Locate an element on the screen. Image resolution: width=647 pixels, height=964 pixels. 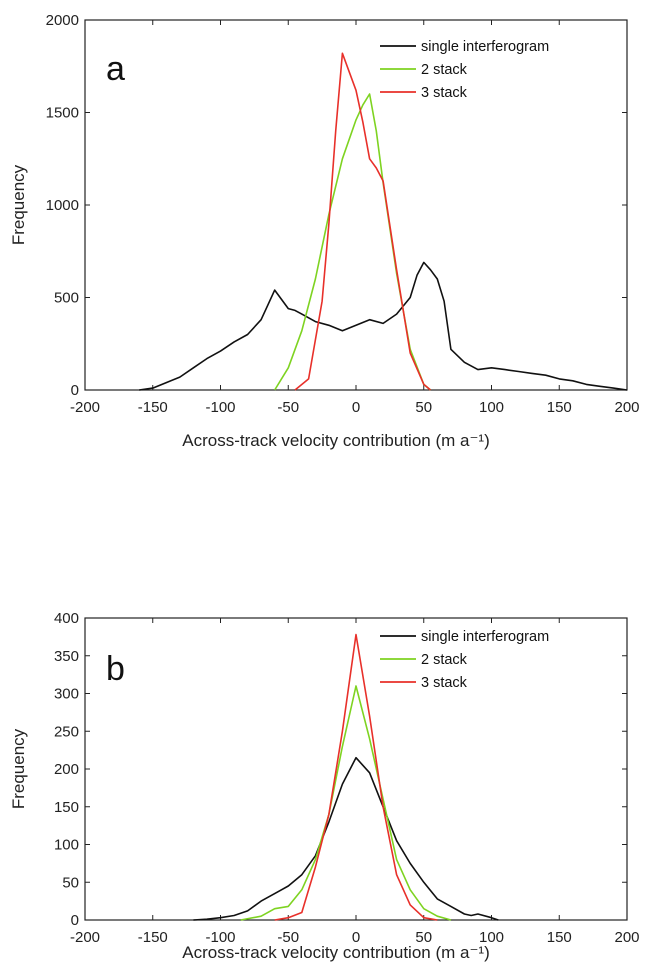
panel-label: b is located at coordinates (115, 669).